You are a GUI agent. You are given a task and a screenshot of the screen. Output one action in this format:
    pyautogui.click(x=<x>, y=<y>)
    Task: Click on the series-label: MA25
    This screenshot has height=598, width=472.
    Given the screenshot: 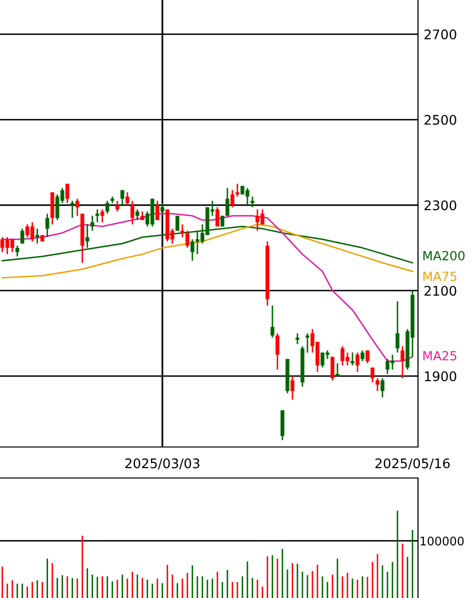 What is the action you would take?
    pyautogui.click(x=439, y=355)
    